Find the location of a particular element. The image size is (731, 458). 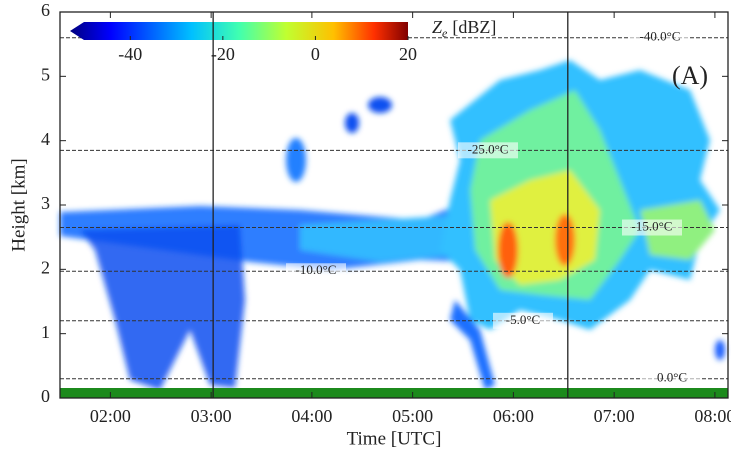

colorbar-tick-label: 20 is located at coordinates (408, 54).